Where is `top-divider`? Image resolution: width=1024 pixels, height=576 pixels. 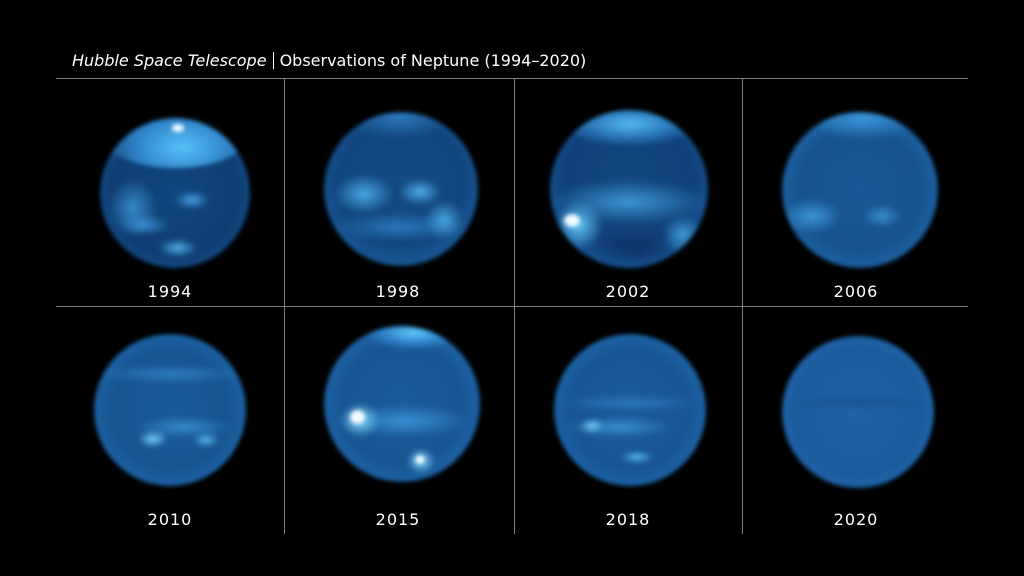 top-divider is located at coordinates (512, 78).